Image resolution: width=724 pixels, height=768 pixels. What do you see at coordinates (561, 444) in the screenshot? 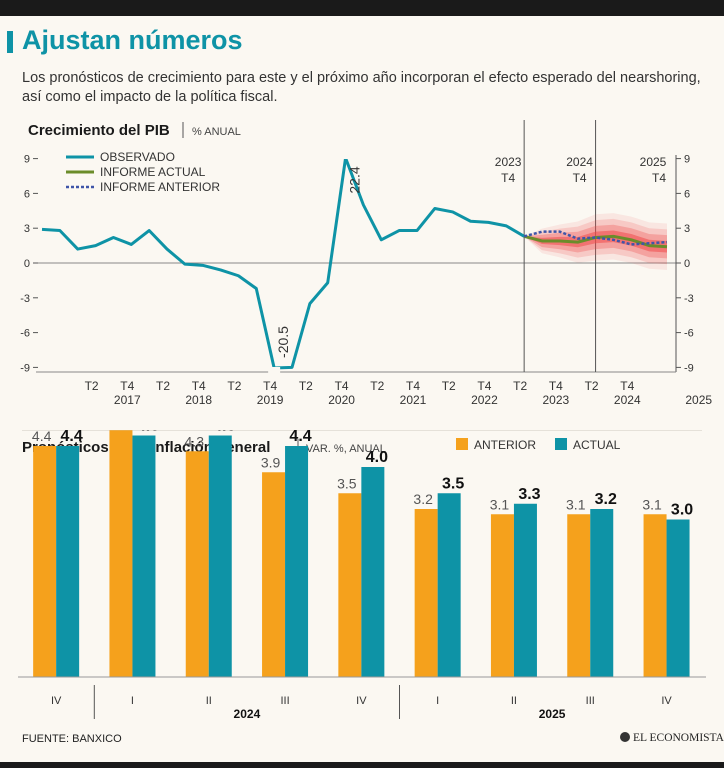
I see `legend-swatch-actual` at bounding box center [561, 444].